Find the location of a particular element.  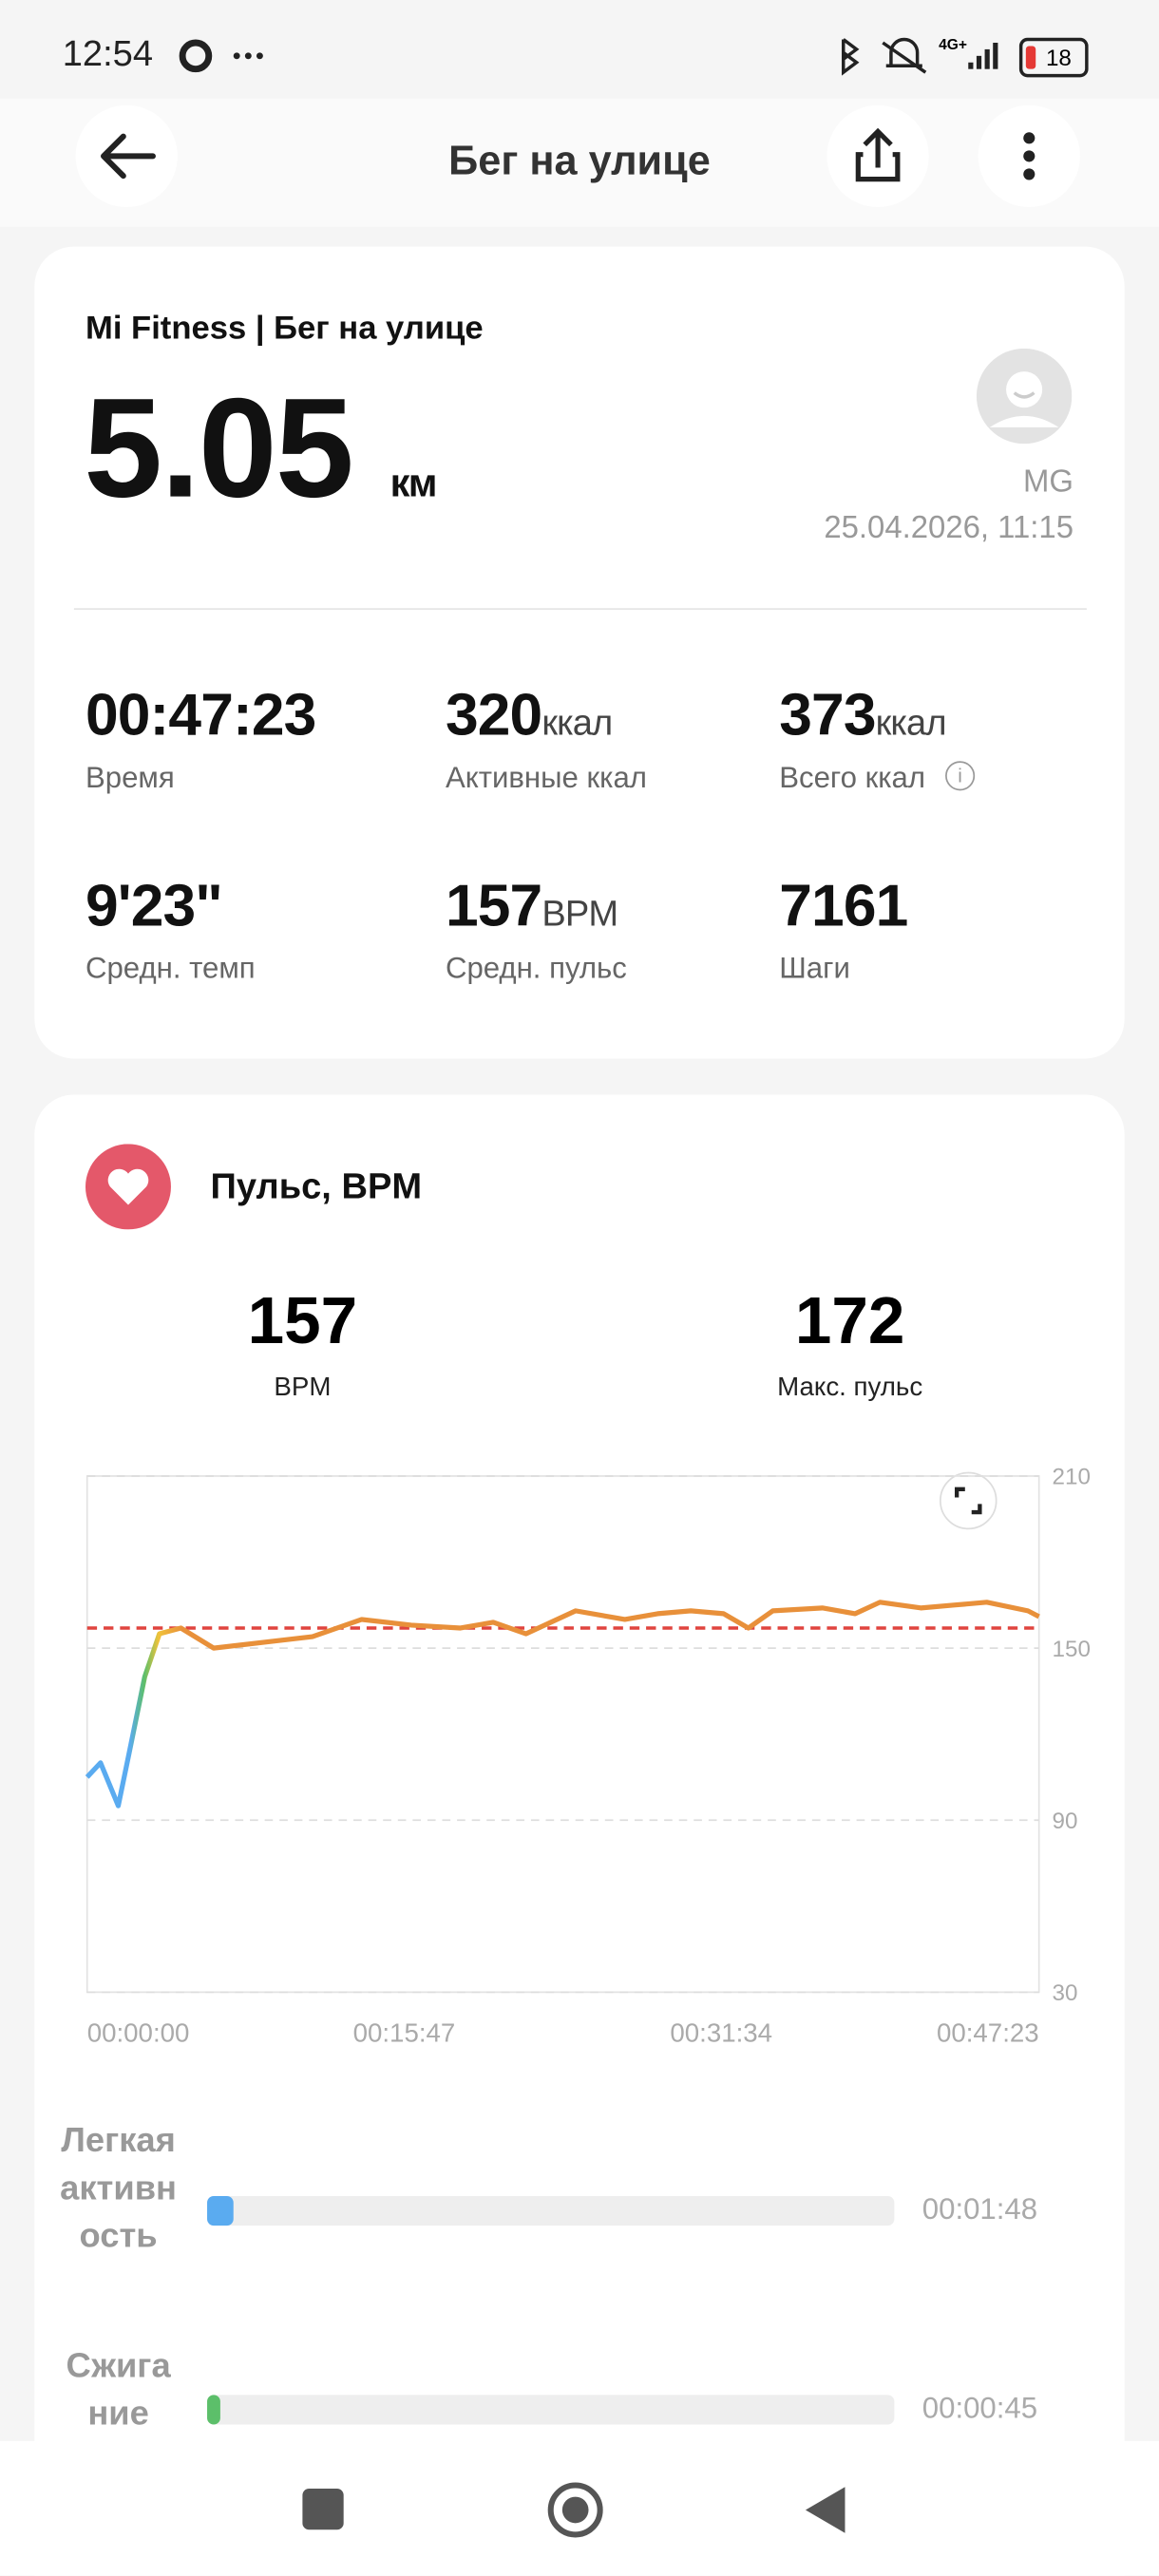

stat-number: 320 is located at coordinates (493, 714).